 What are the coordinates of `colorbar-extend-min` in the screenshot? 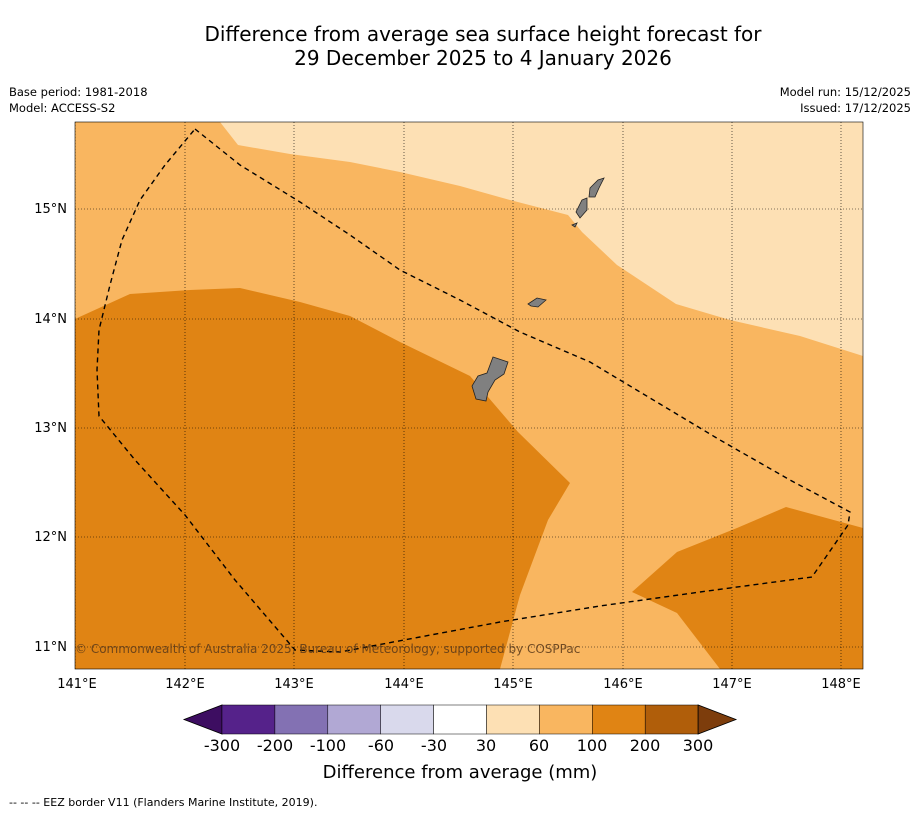 It's located at (202, 719).